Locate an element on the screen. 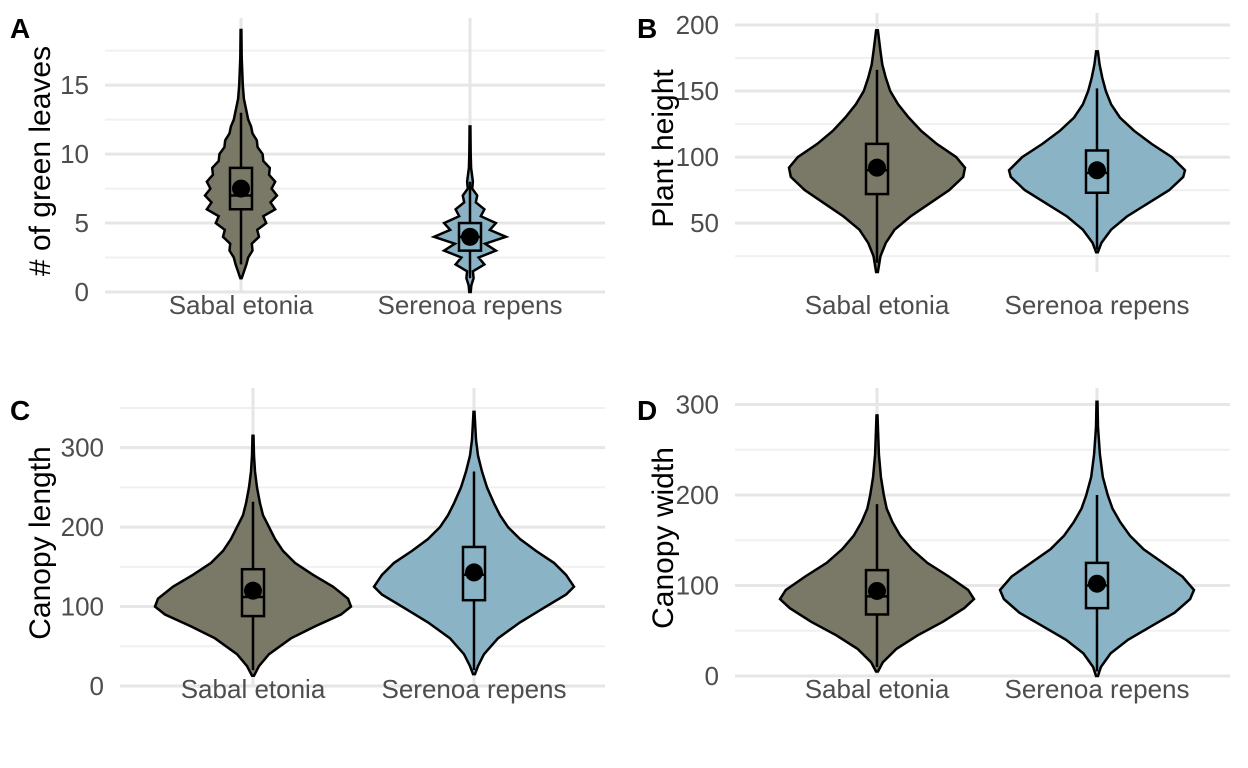  y-tick-label: 15 is located at coordinates (74, 85).